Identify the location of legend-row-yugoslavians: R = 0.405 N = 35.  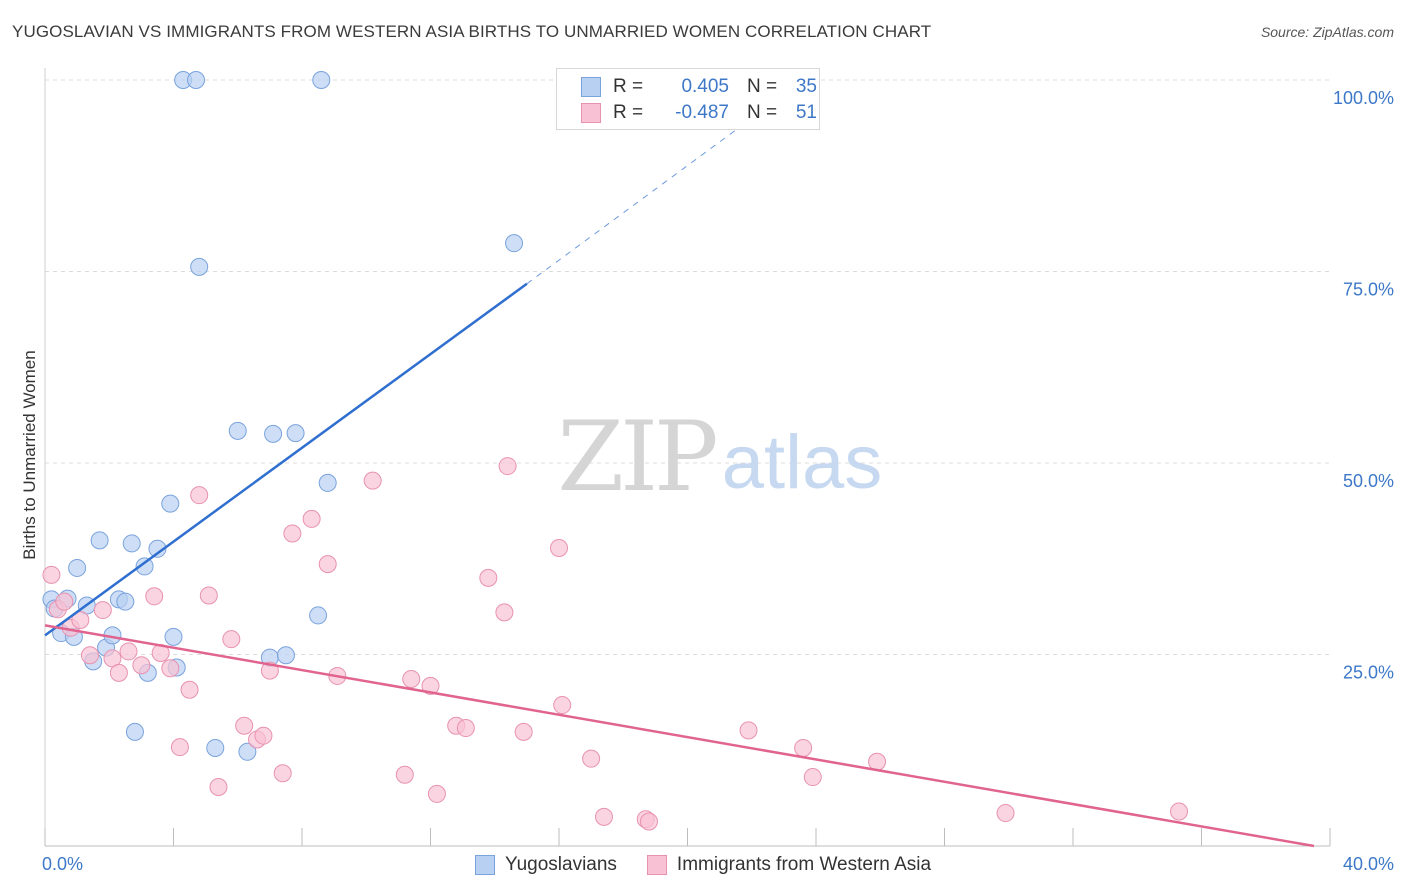
(699, 87).